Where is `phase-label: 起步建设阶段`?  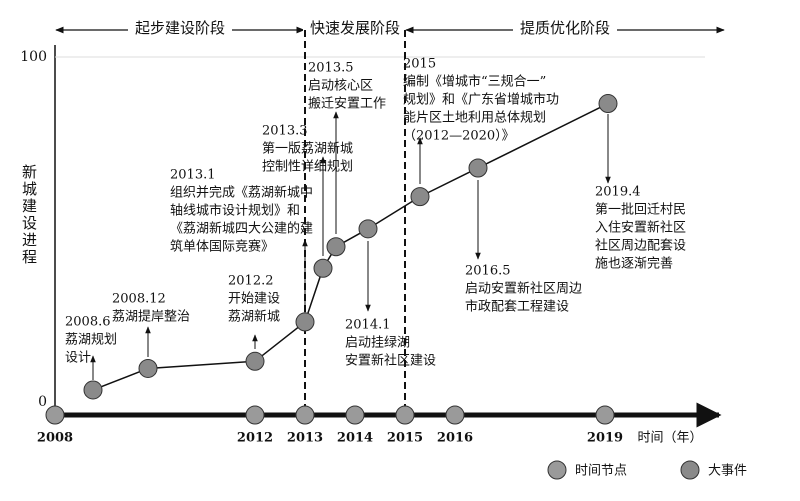
phase-label: 起步建设阶段 is located at coordinates (180, 28).